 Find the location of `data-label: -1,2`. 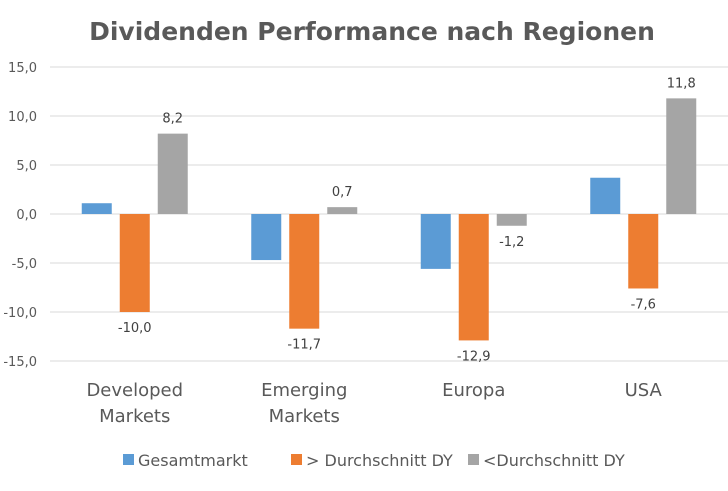

data-label: -1,2 is located at coordinates (511, 242).